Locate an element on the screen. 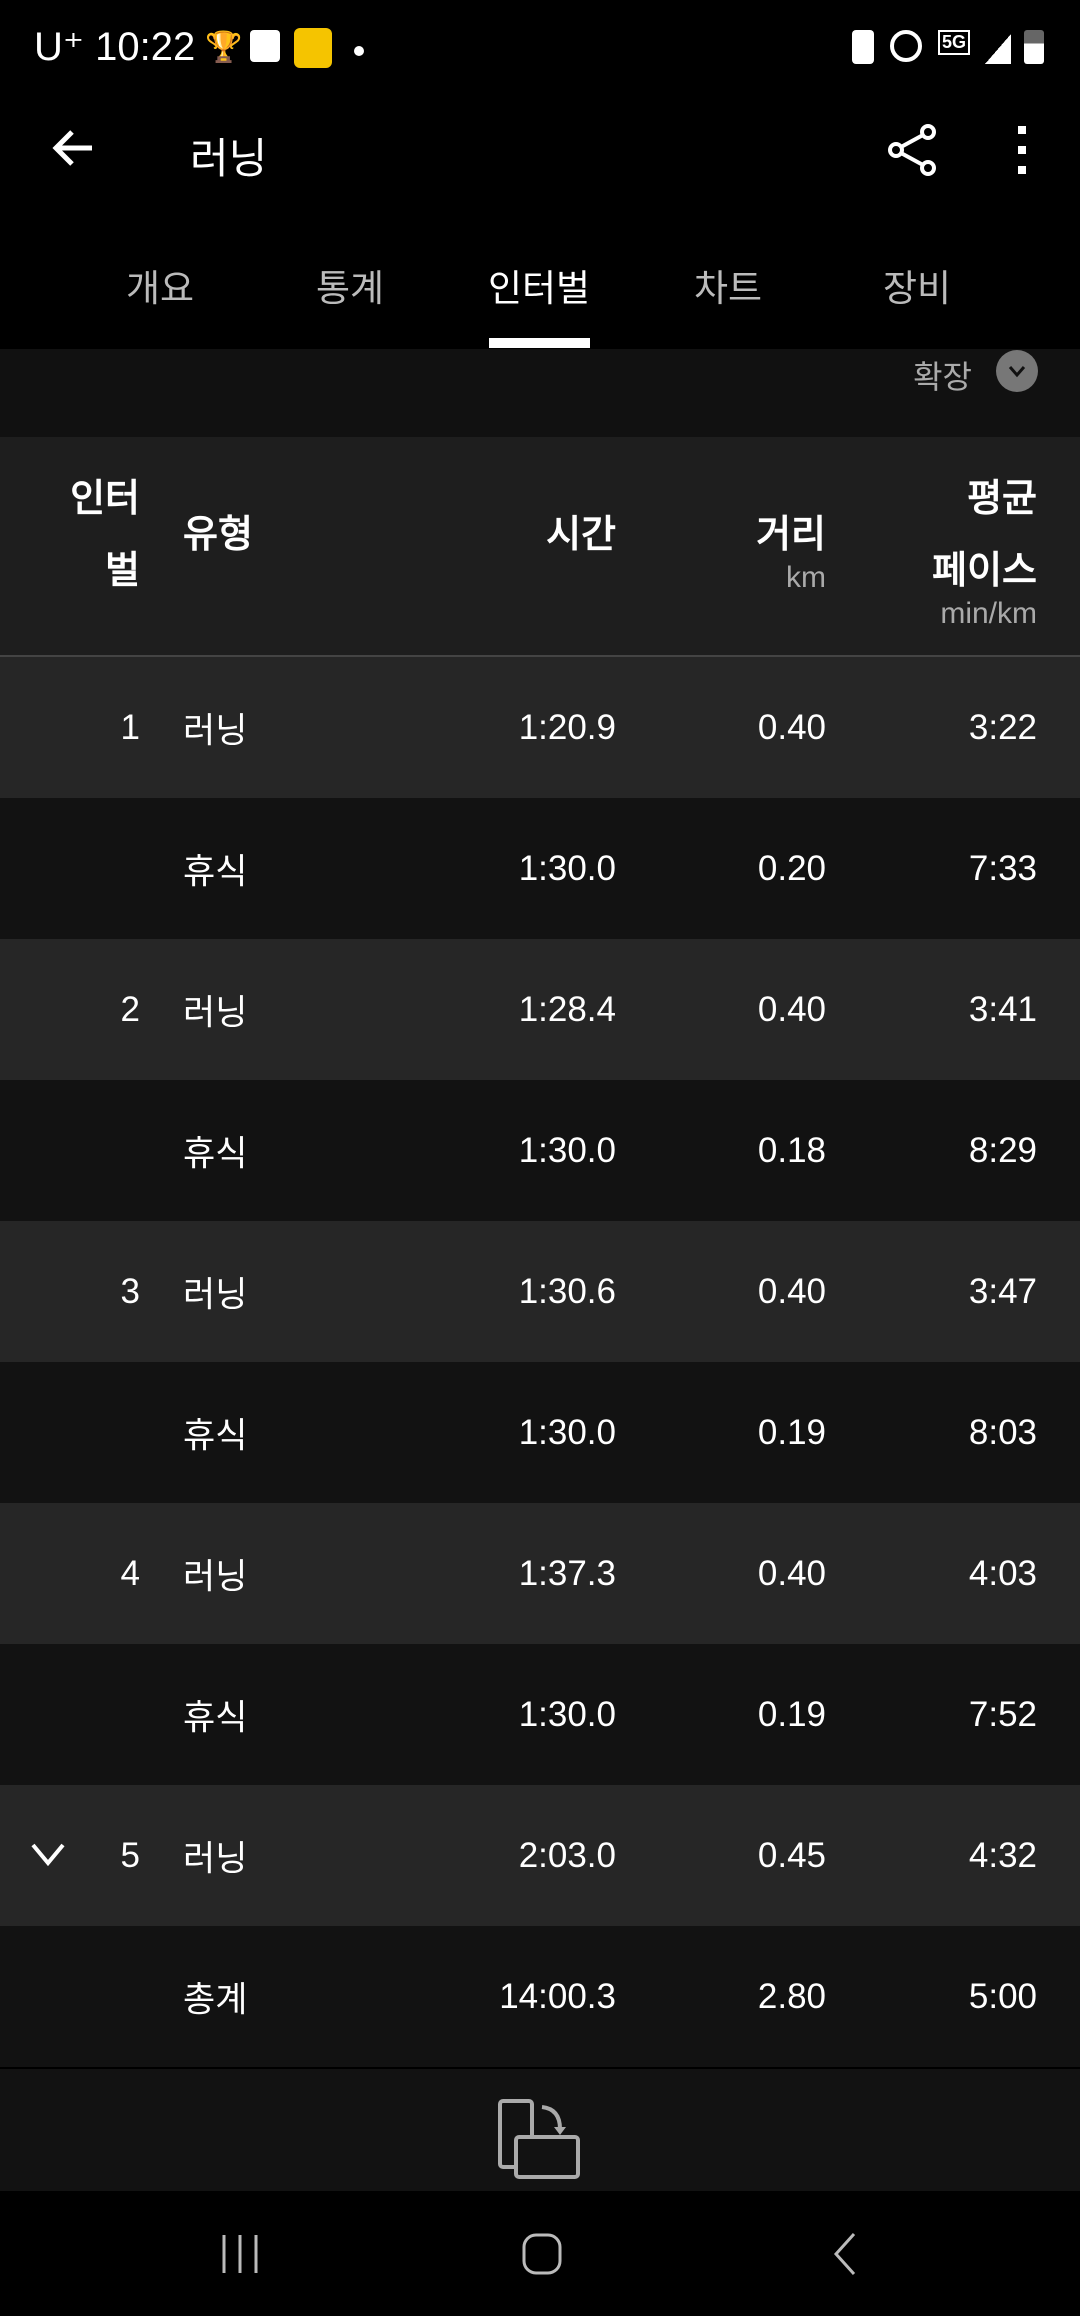 This screenshot has height=2316, width=1080. interval-time: 14:00.3 is located at coordinates (557, 1996).